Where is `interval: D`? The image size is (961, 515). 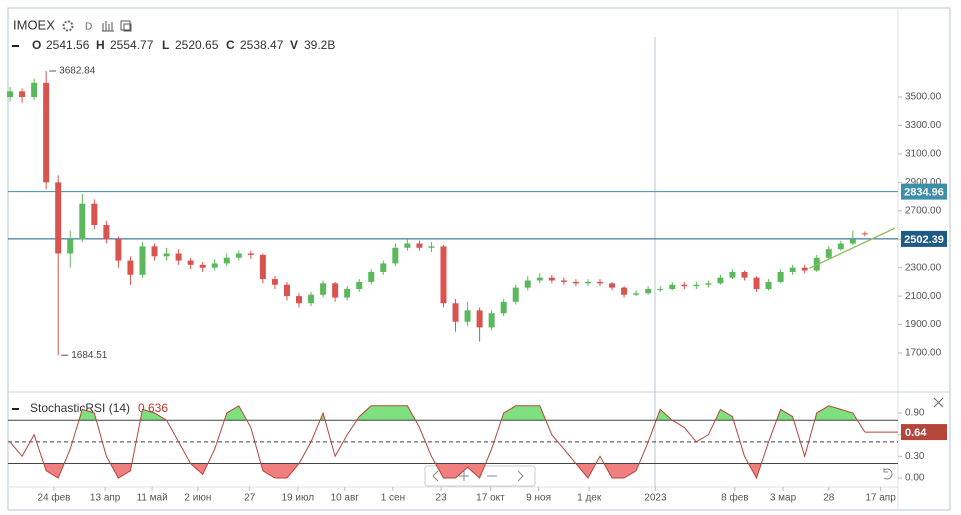 interval: D is located at coordinates (88, 27).